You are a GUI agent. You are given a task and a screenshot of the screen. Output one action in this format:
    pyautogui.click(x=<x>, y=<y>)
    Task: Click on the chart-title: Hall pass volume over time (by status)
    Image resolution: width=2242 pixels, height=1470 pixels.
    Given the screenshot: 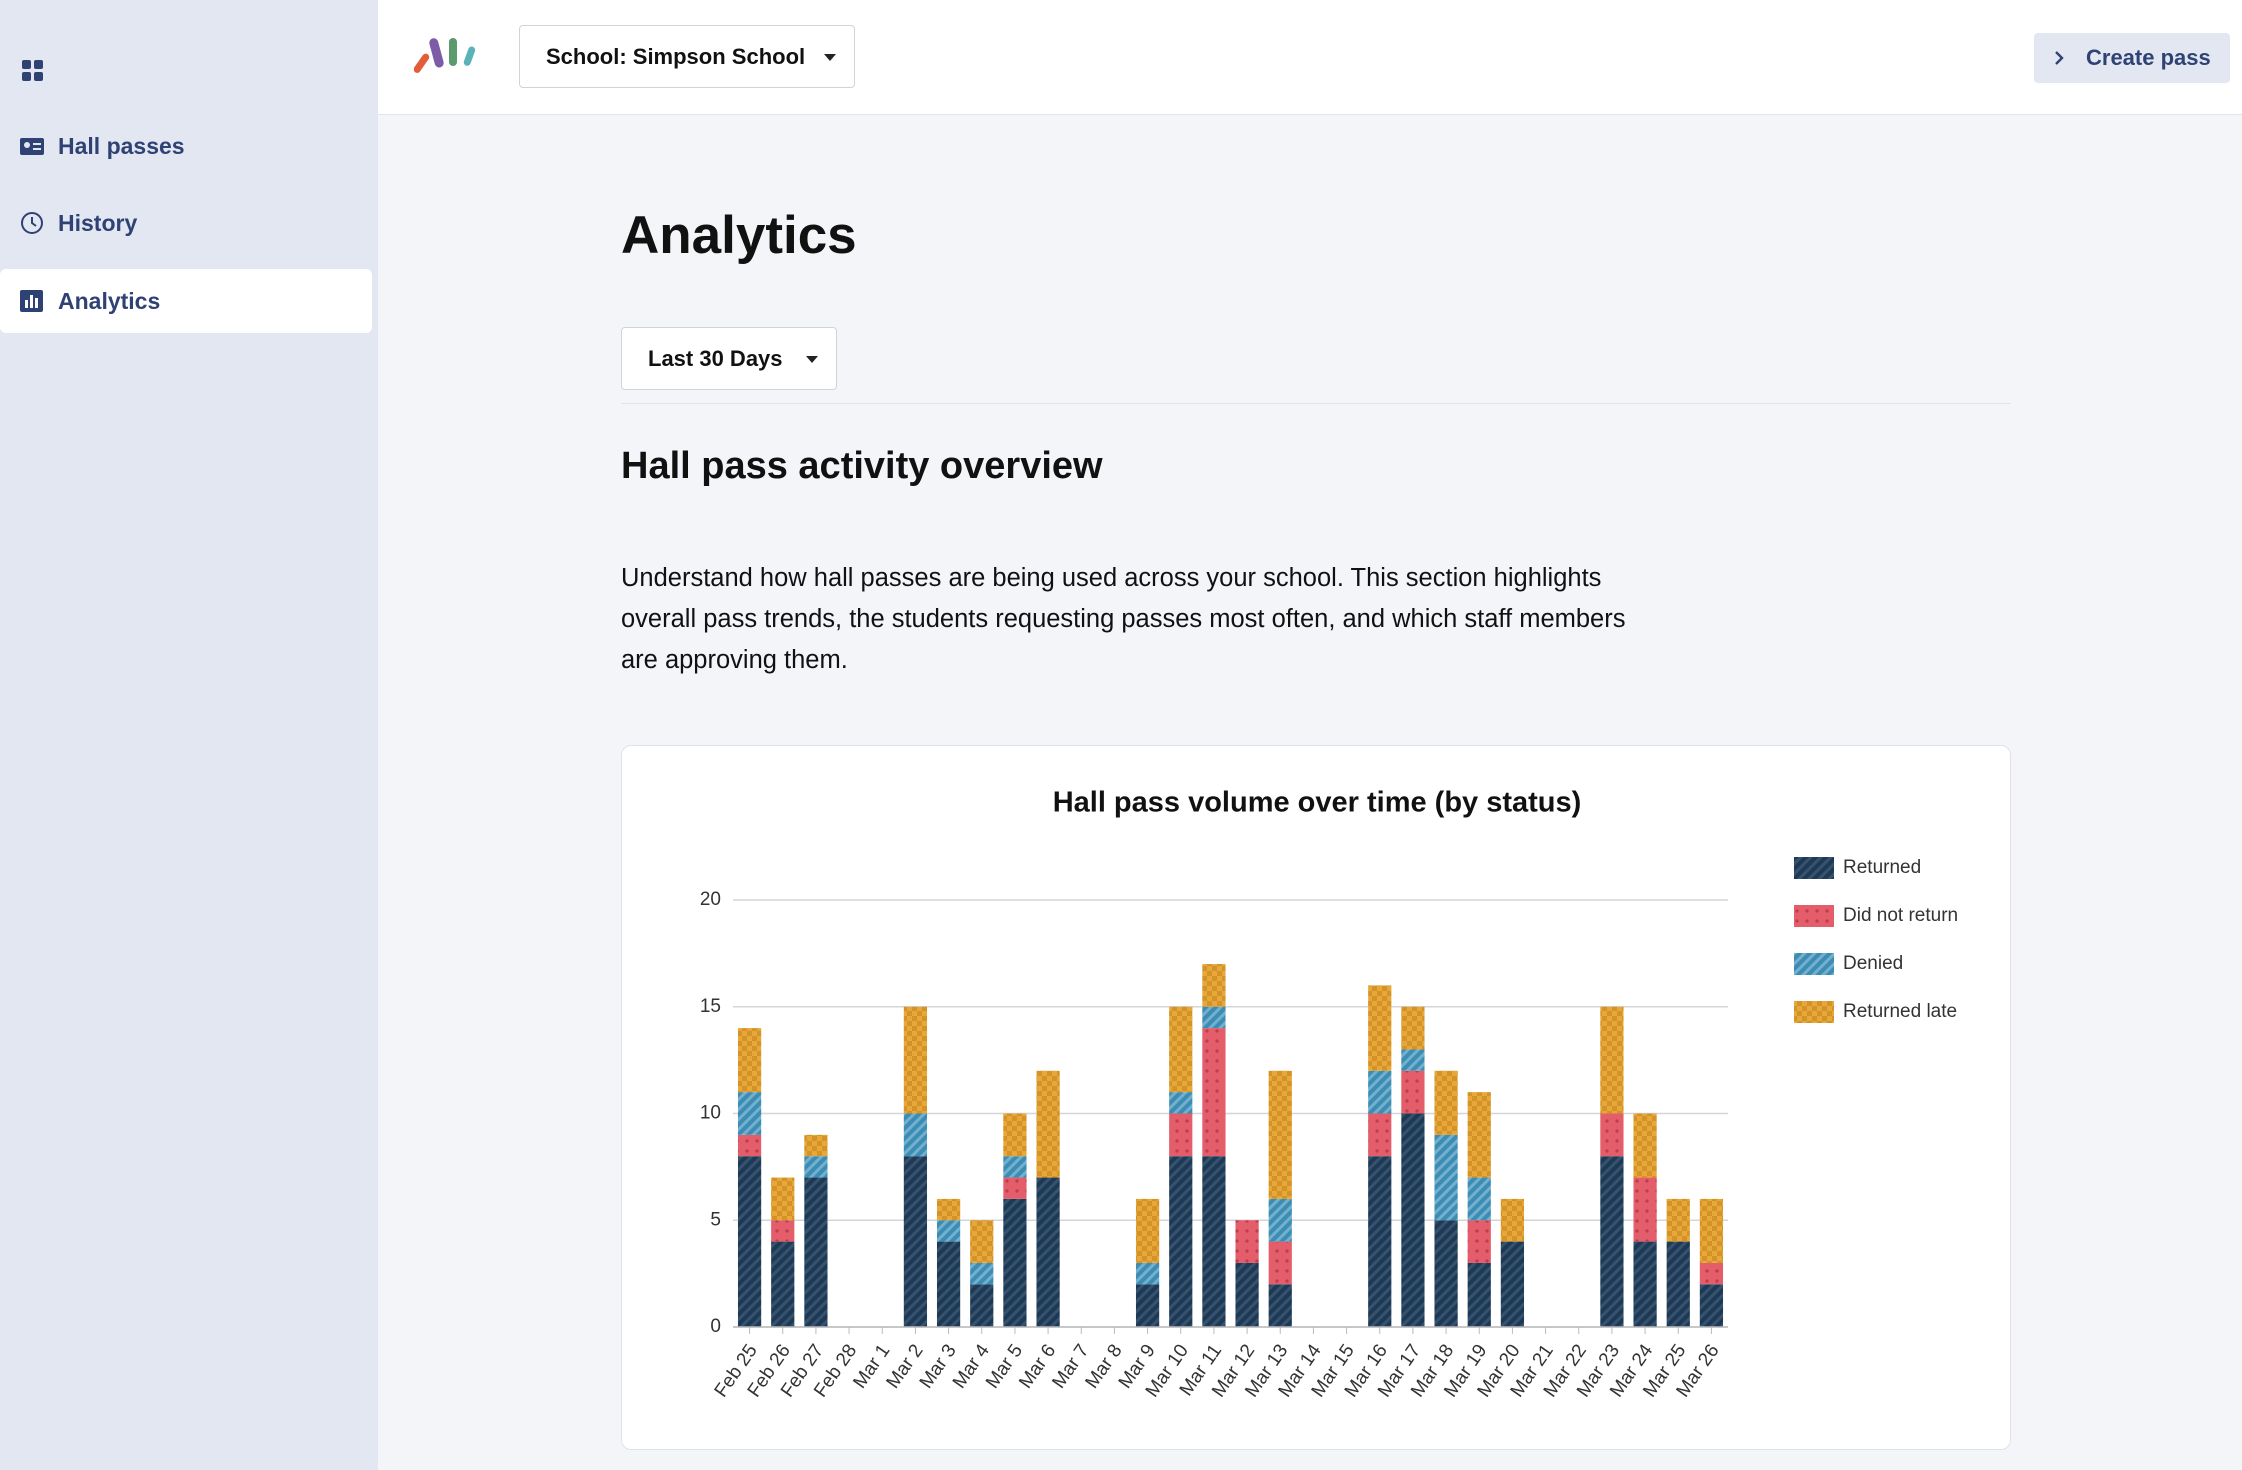 What is the action you would take?
    pyautogui.click(x=1317, y=803)
    